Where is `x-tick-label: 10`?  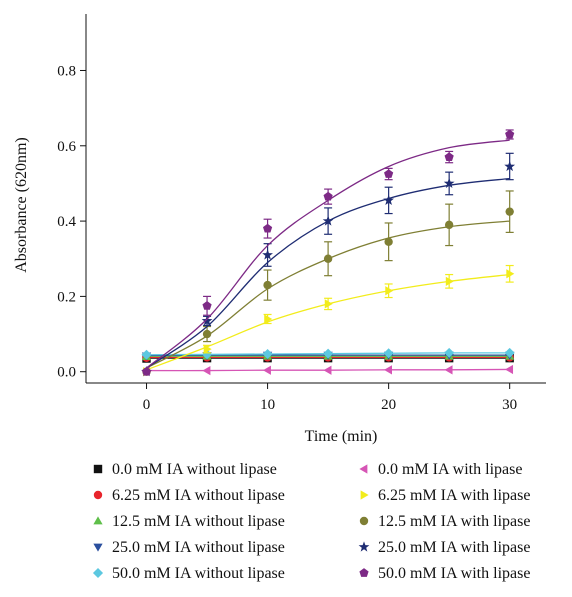 x-tick-label: 10 is located at coordinates (267, 405).